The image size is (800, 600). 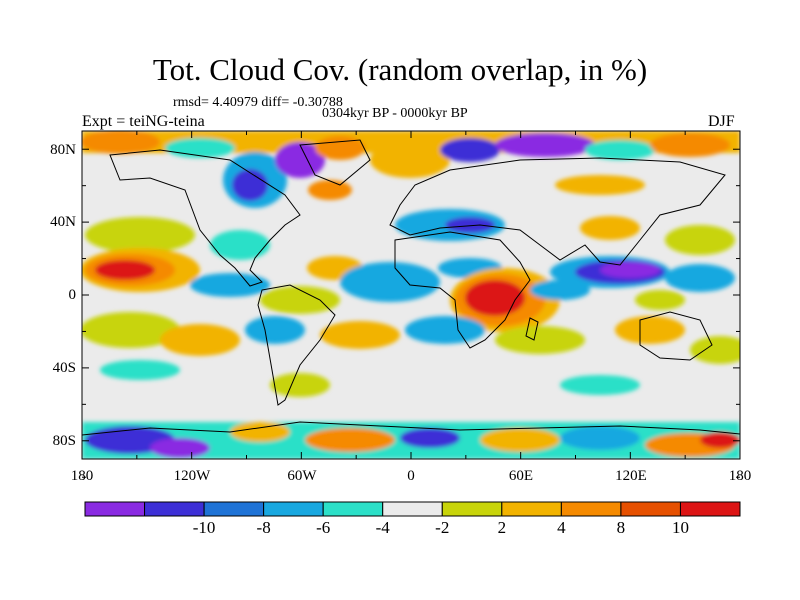 I want to click on lon-label-120w: 120W, so click(x=192, y=476).